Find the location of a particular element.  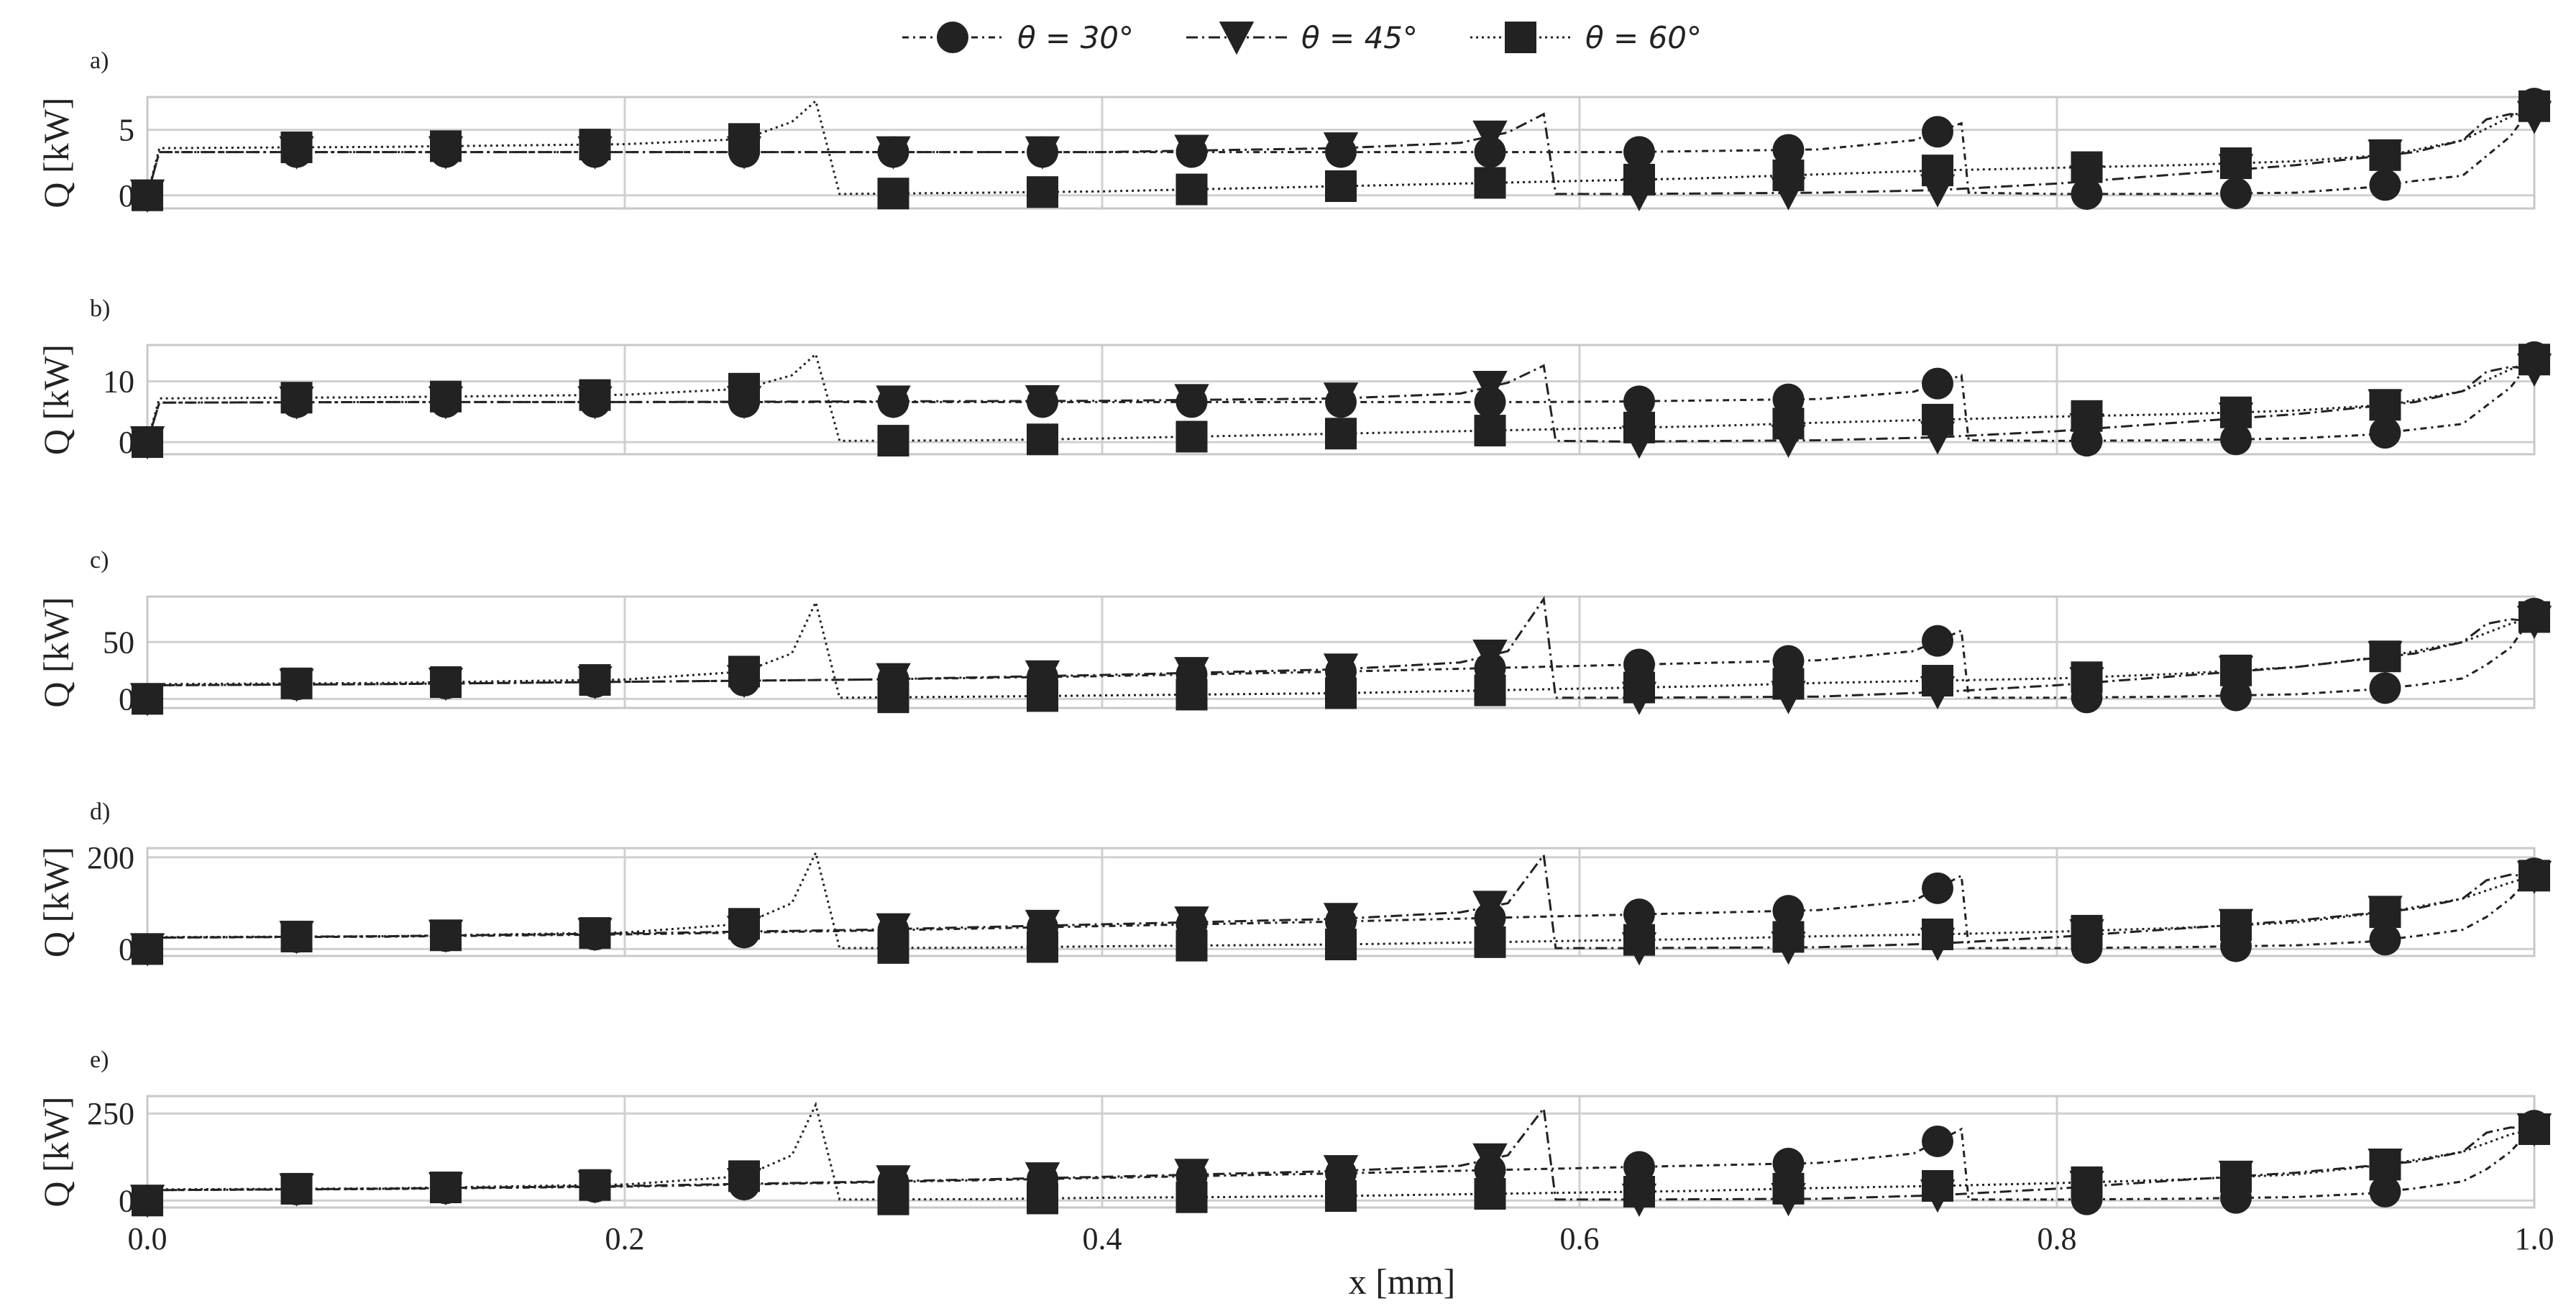

legend-entry: θ = 30° is located at coordinates (1018, 37).